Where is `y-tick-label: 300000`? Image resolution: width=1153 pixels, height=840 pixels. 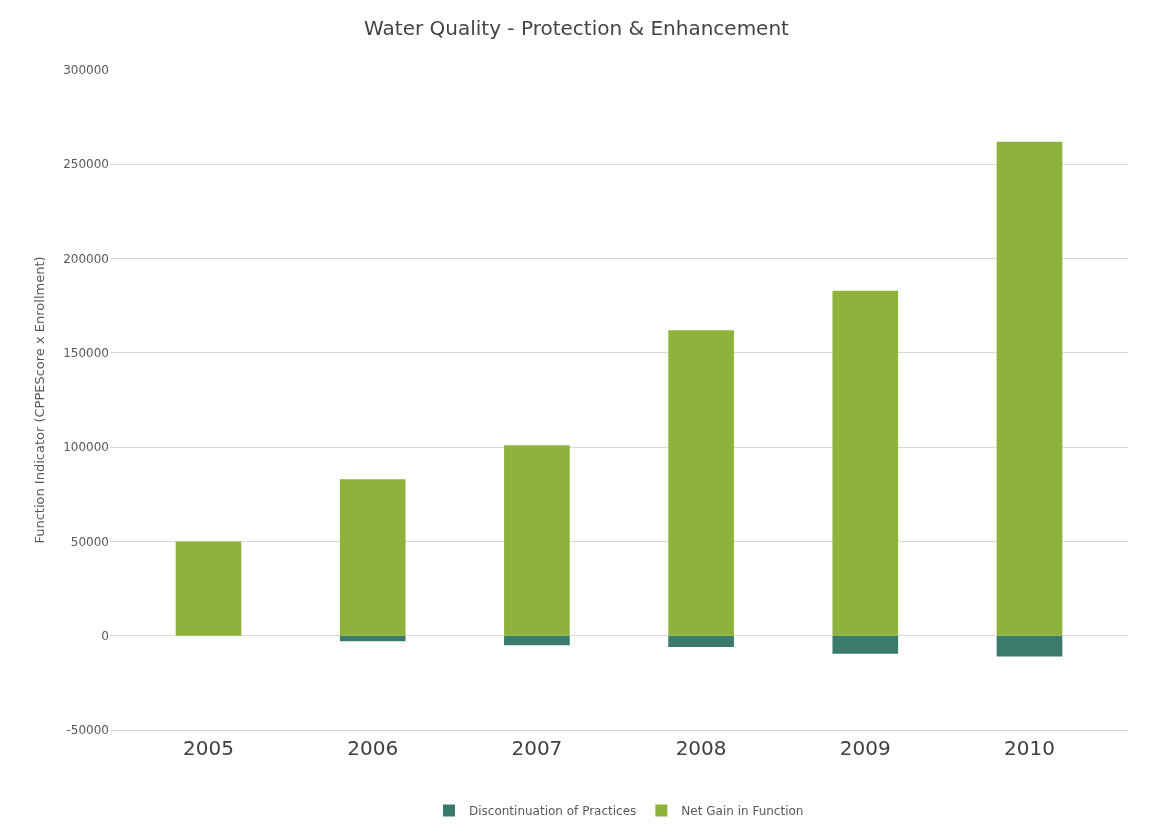 y-tick-label: 300000 is located at coordinates (86, 70).